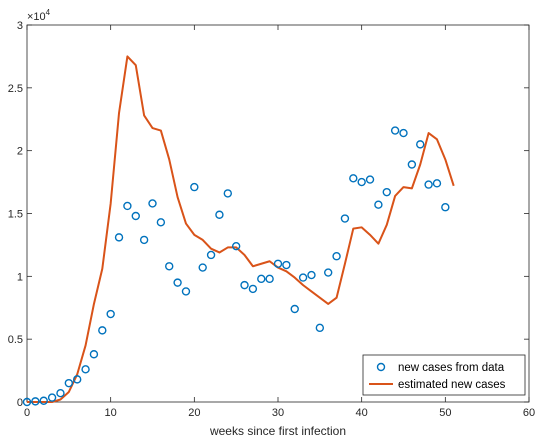 The image size is (550, 442). I want to click on x-tick-label: 30, so click(278, 413).